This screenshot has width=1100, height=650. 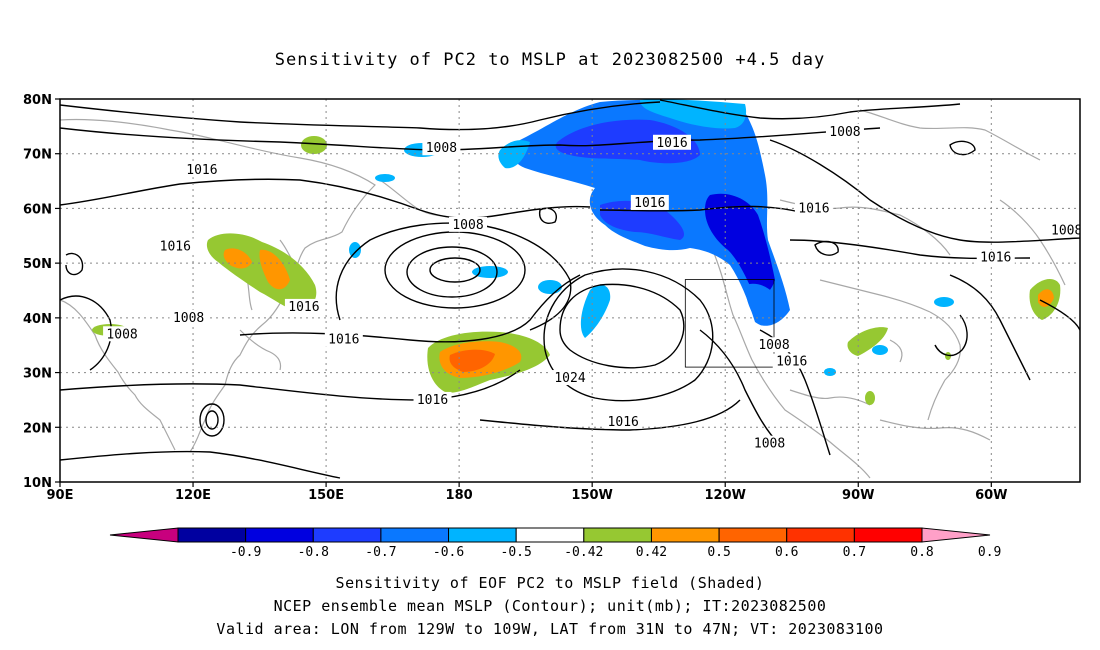 What do you see at coordinates (41, 292) in the screenshot?
I see `latitude-ticks: 80N 70N 60N 50N 40N 30N 20N 10N` at bounding box center [41, 292].